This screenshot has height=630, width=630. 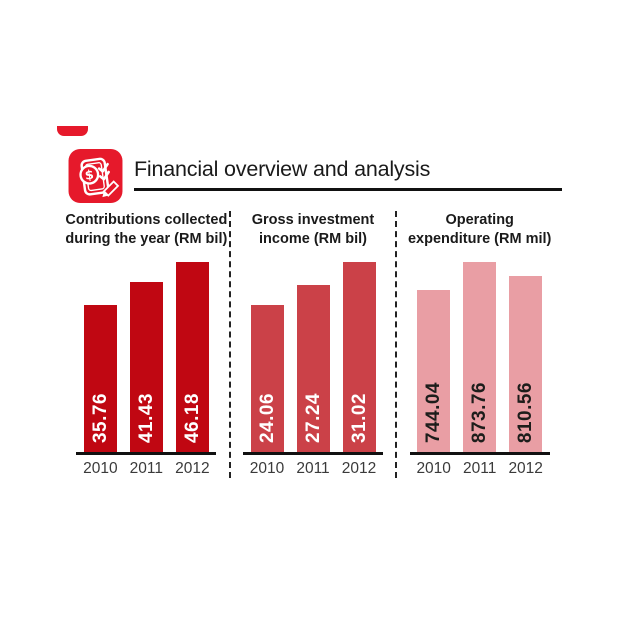 I want to click on panel-title-line: Operating, so click(x=479, y=220).